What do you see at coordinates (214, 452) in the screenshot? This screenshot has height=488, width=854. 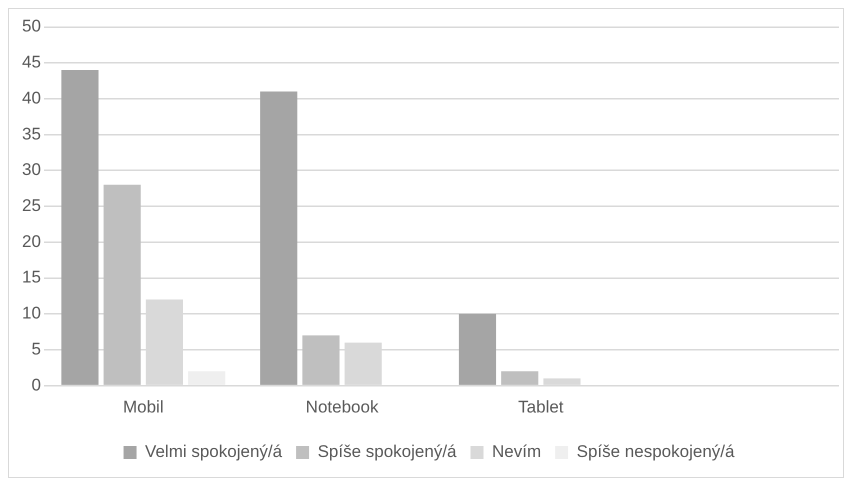 I see `legend-label: Velmi spokojený/á` at bounding box center [214, 452].